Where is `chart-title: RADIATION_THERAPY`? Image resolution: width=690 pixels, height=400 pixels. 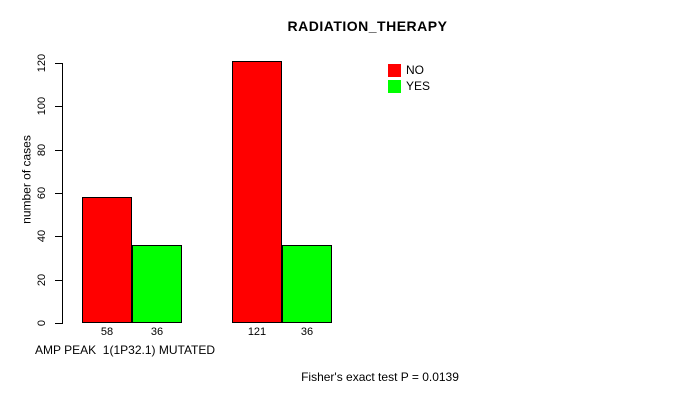
chart-title: RADIATION_THERAPY is located at coordinates (367, 26).